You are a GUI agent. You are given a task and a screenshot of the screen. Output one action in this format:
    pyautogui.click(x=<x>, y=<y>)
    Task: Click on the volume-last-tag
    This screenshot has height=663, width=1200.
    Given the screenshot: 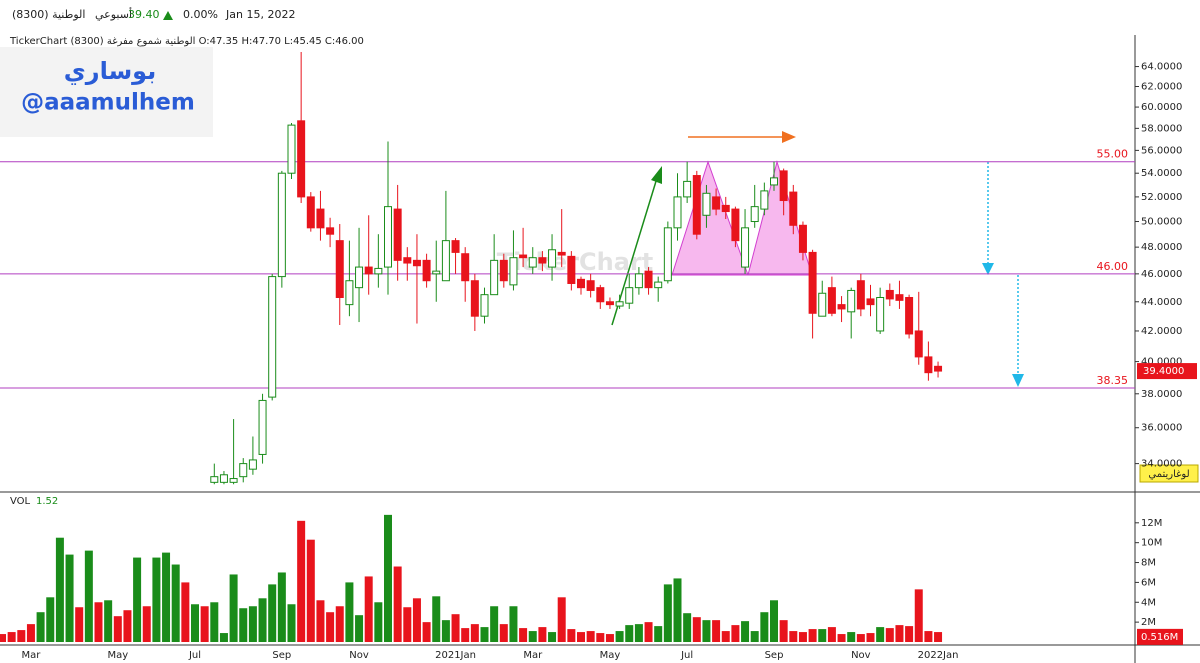 What is the action you would take?
    pyautogui.click(x=1160, y=636)
    